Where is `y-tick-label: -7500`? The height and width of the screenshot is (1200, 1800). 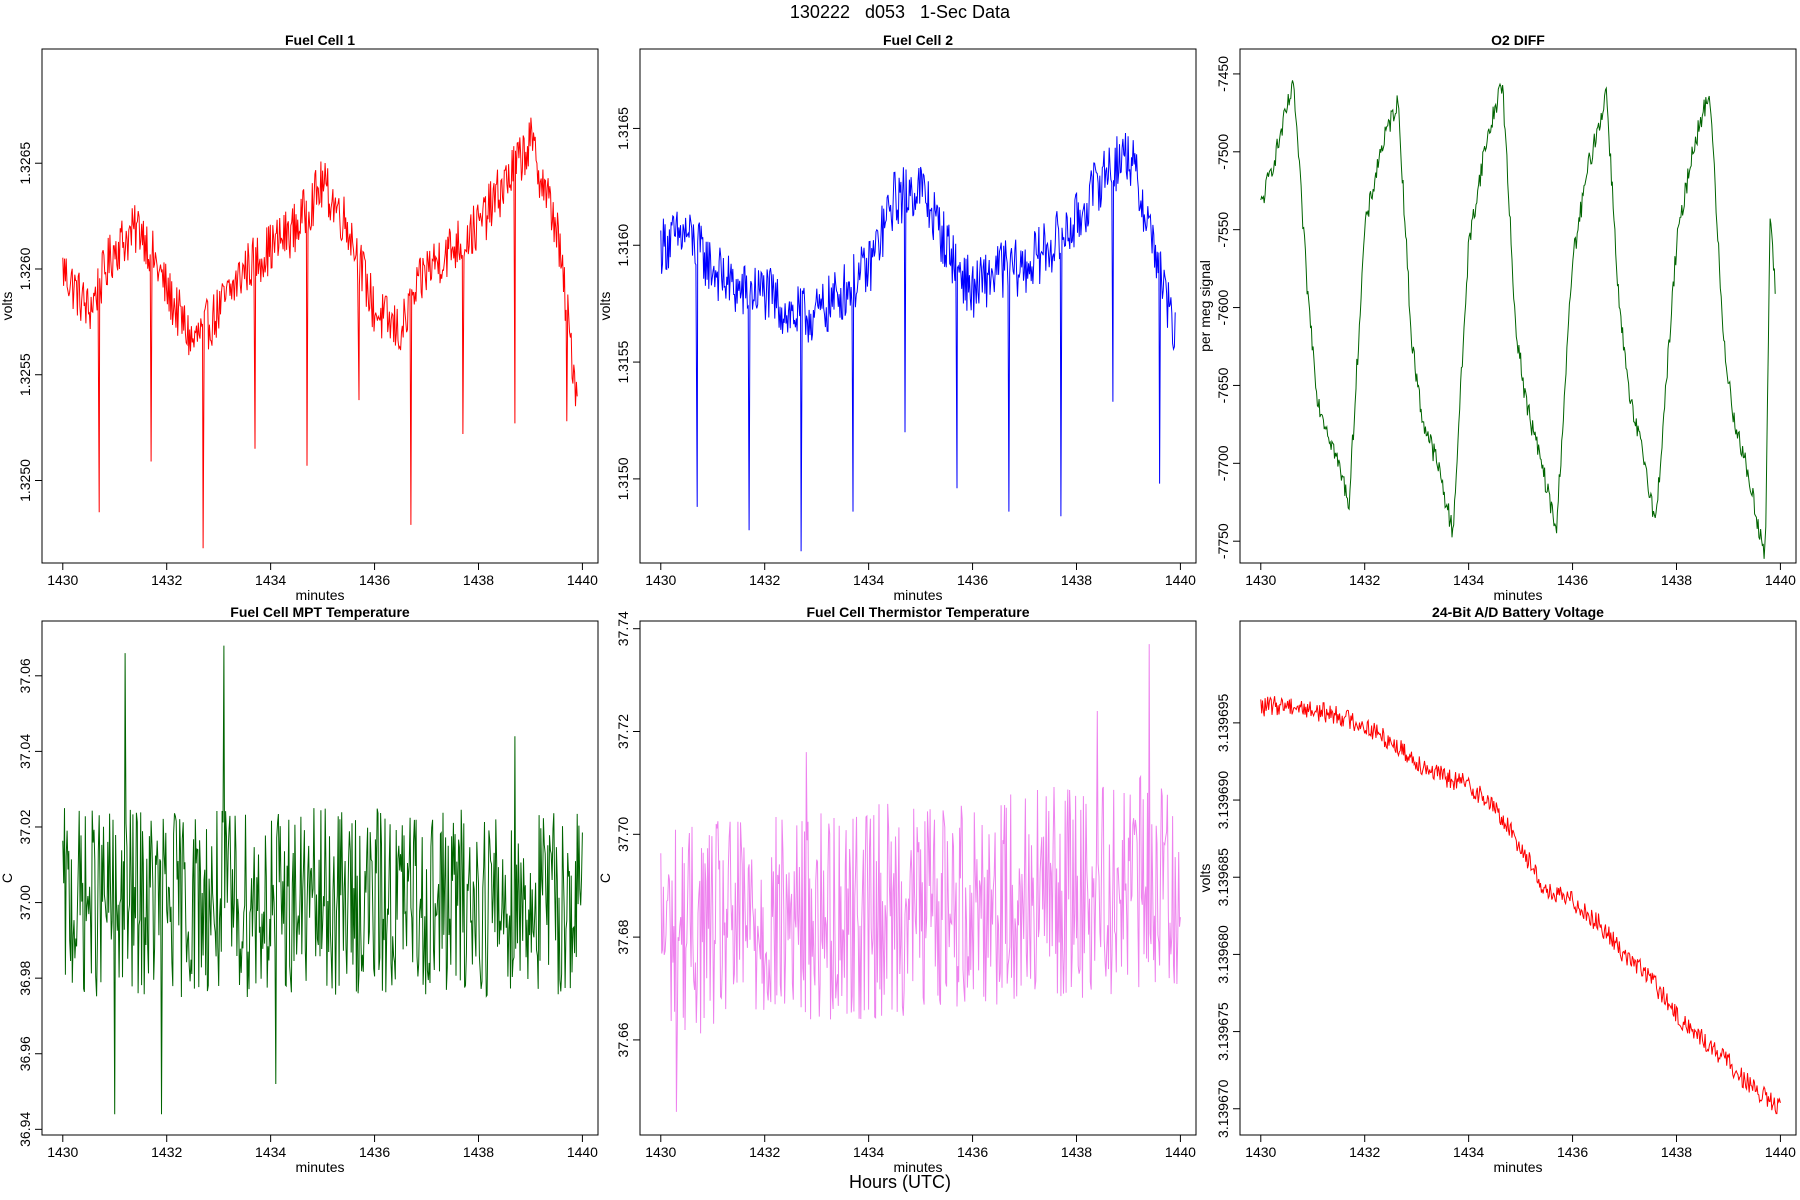 y-tick-label: -7500 is located at coordinates (1223, 152).